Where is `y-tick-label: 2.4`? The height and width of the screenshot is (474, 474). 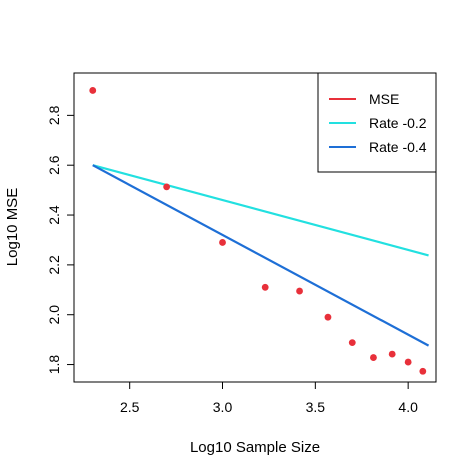
y-tick-label: 2.4 is located at coordinates (54, 215).